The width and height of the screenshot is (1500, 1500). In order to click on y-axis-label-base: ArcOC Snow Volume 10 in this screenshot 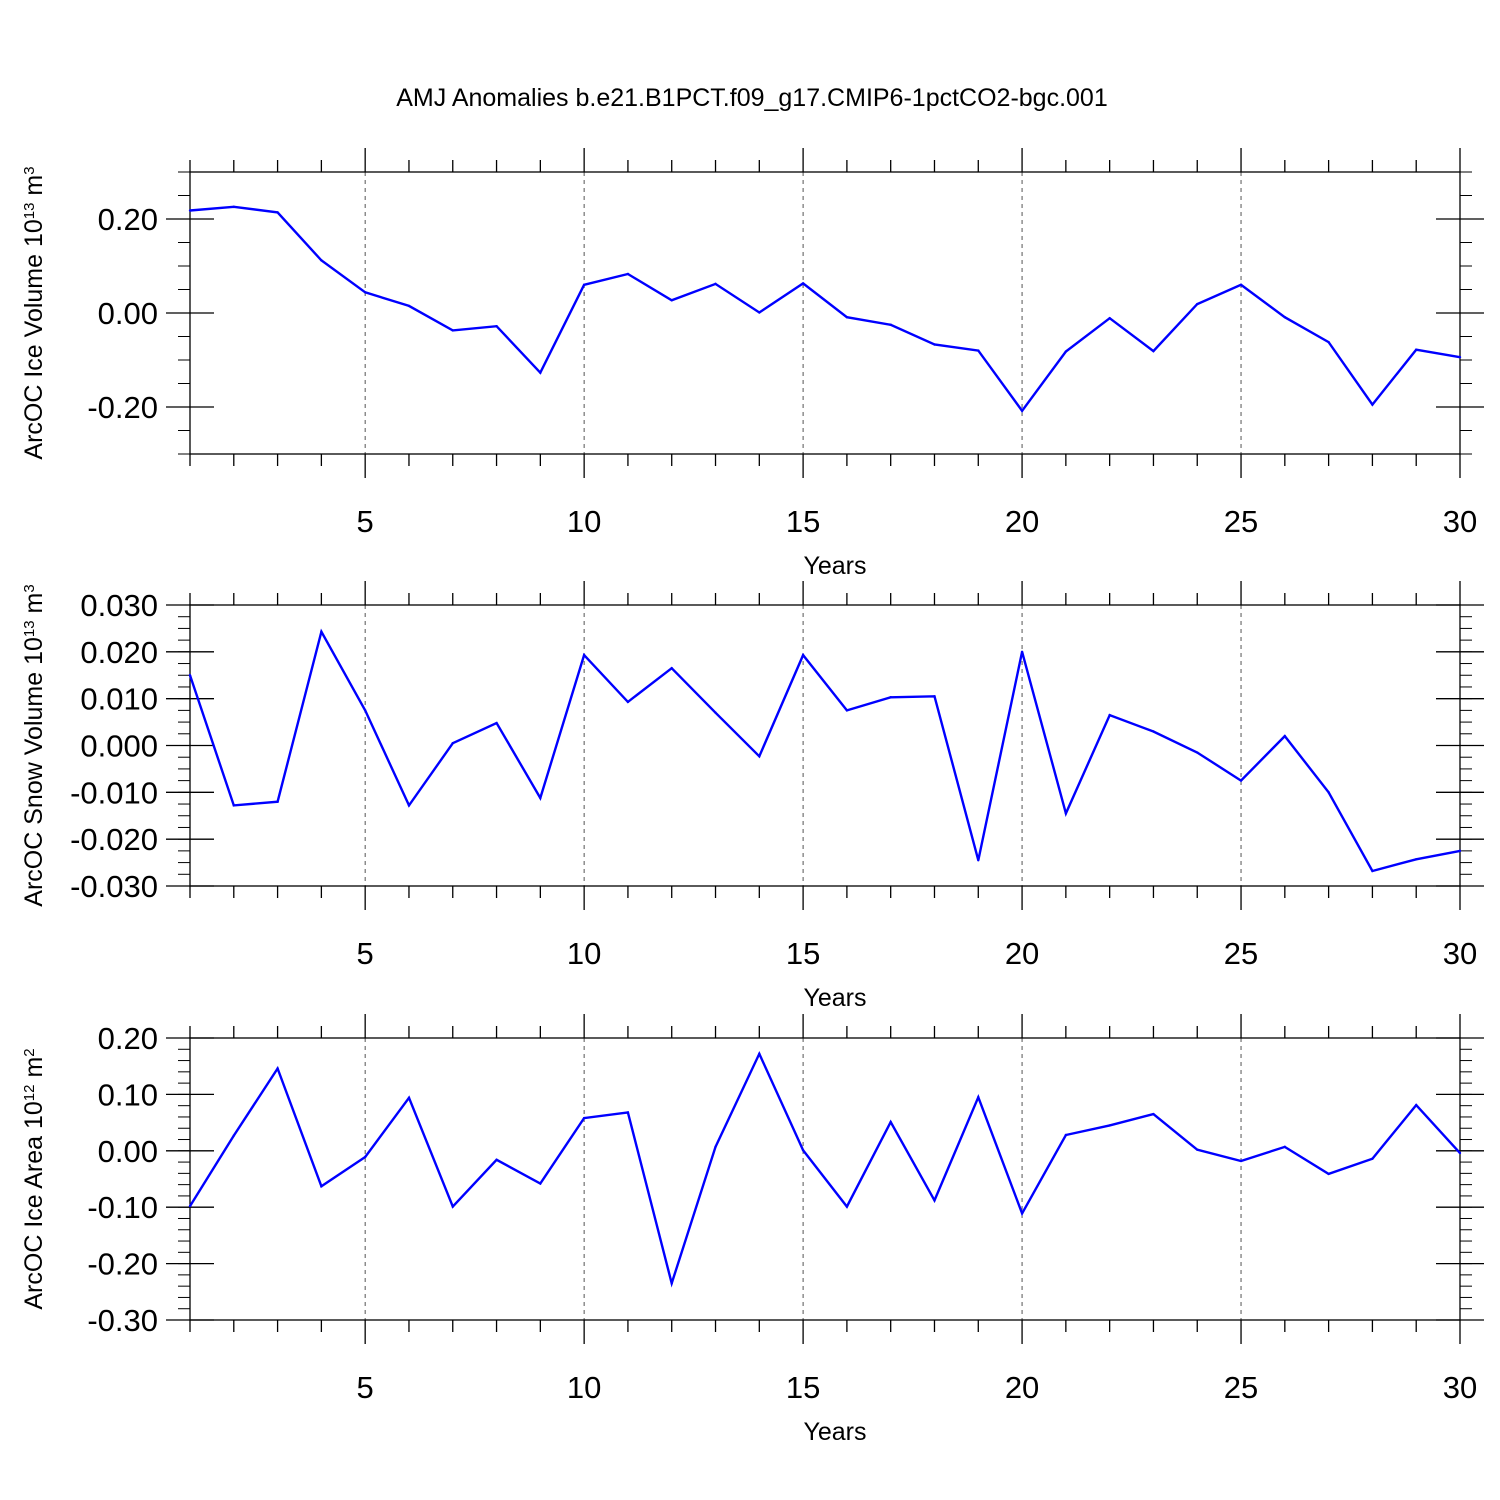, I will do `click(34, 772)`.